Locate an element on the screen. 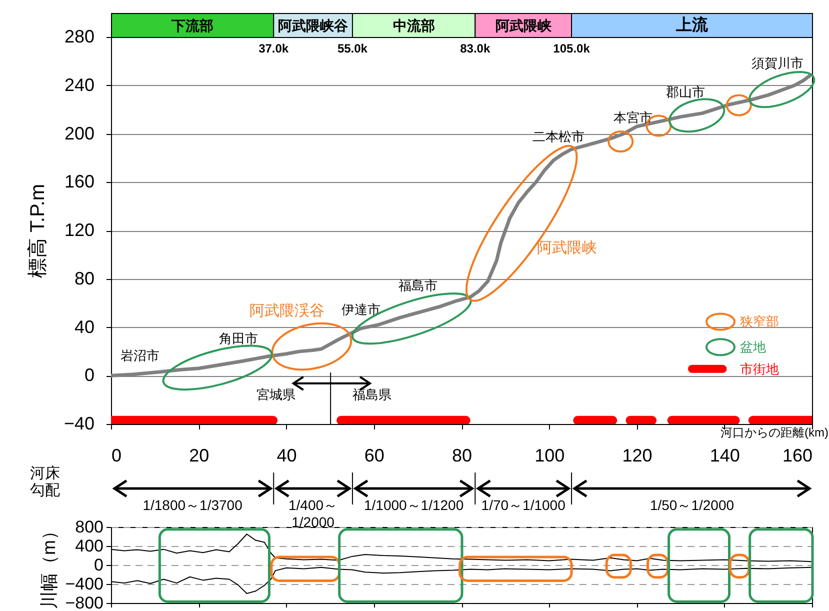 The image size is (829, 611). x-axis-title: 河口からの距離(km) is located at coordinates (774, 433).